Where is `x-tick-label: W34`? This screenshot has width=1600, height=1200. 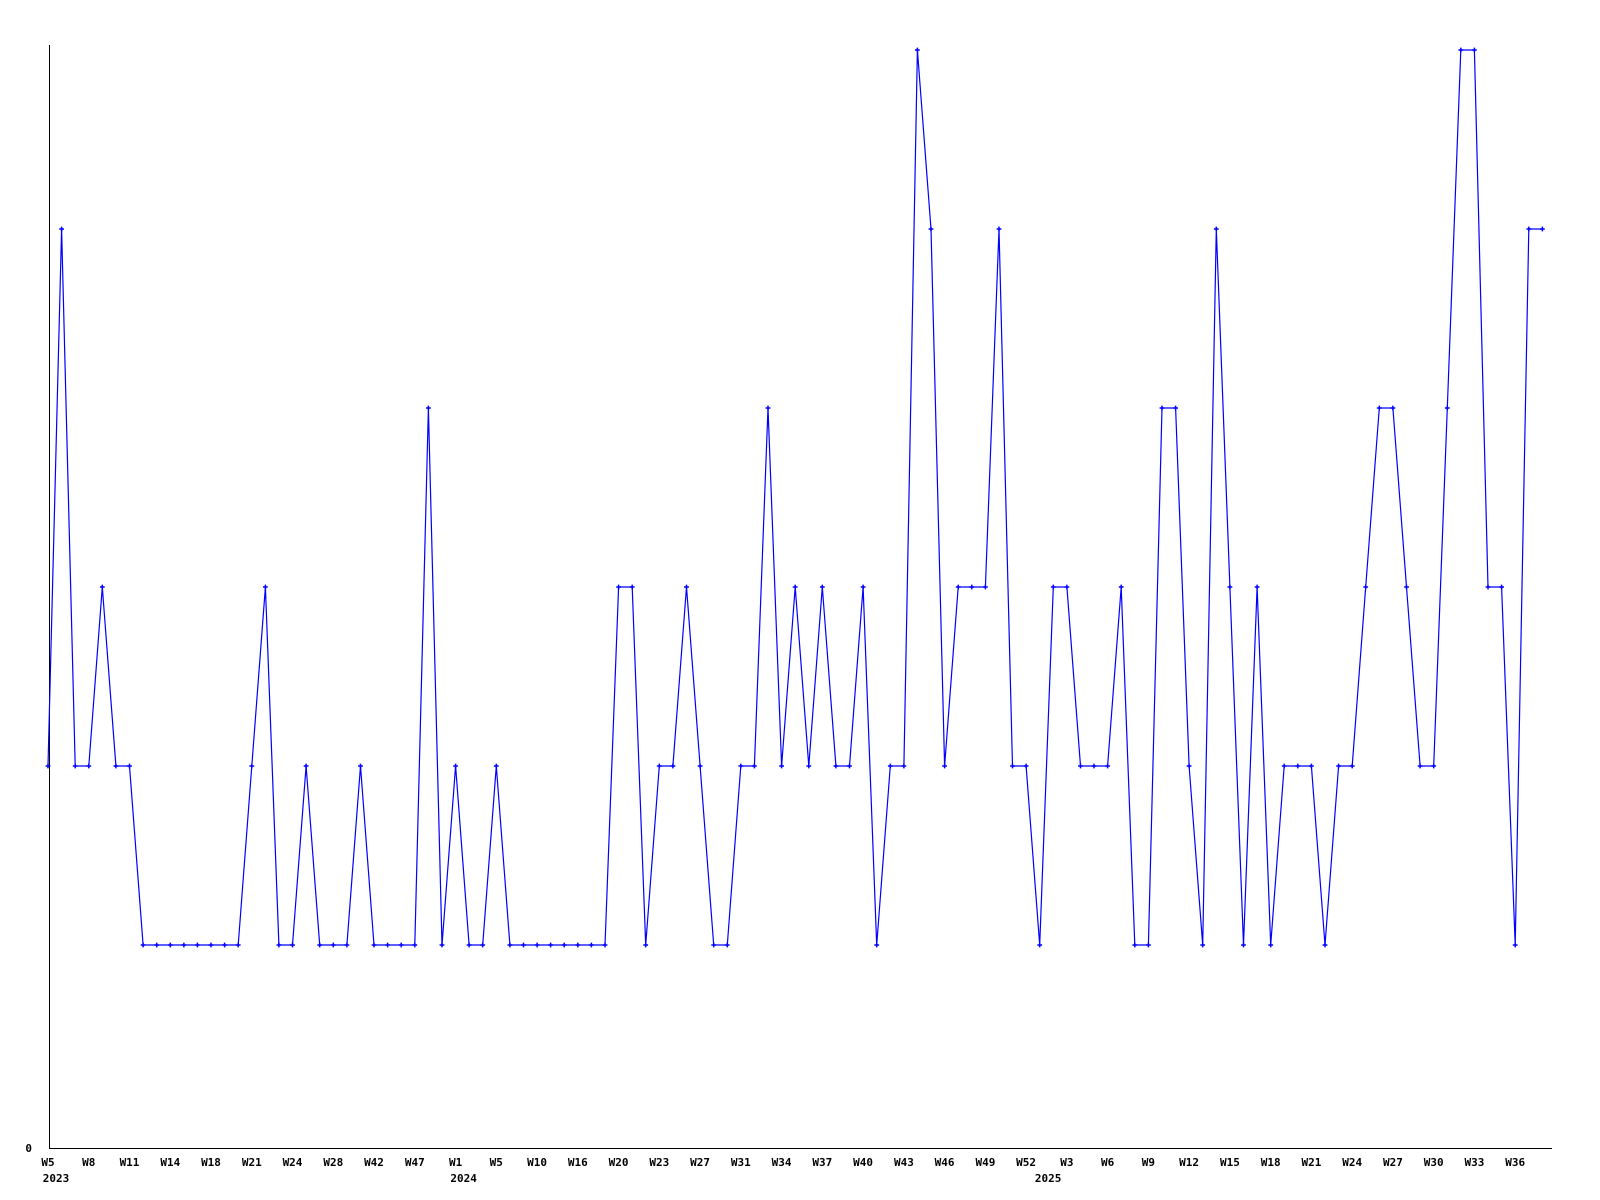 x-tick-label: W34 is located at coordinates (782, 1162).